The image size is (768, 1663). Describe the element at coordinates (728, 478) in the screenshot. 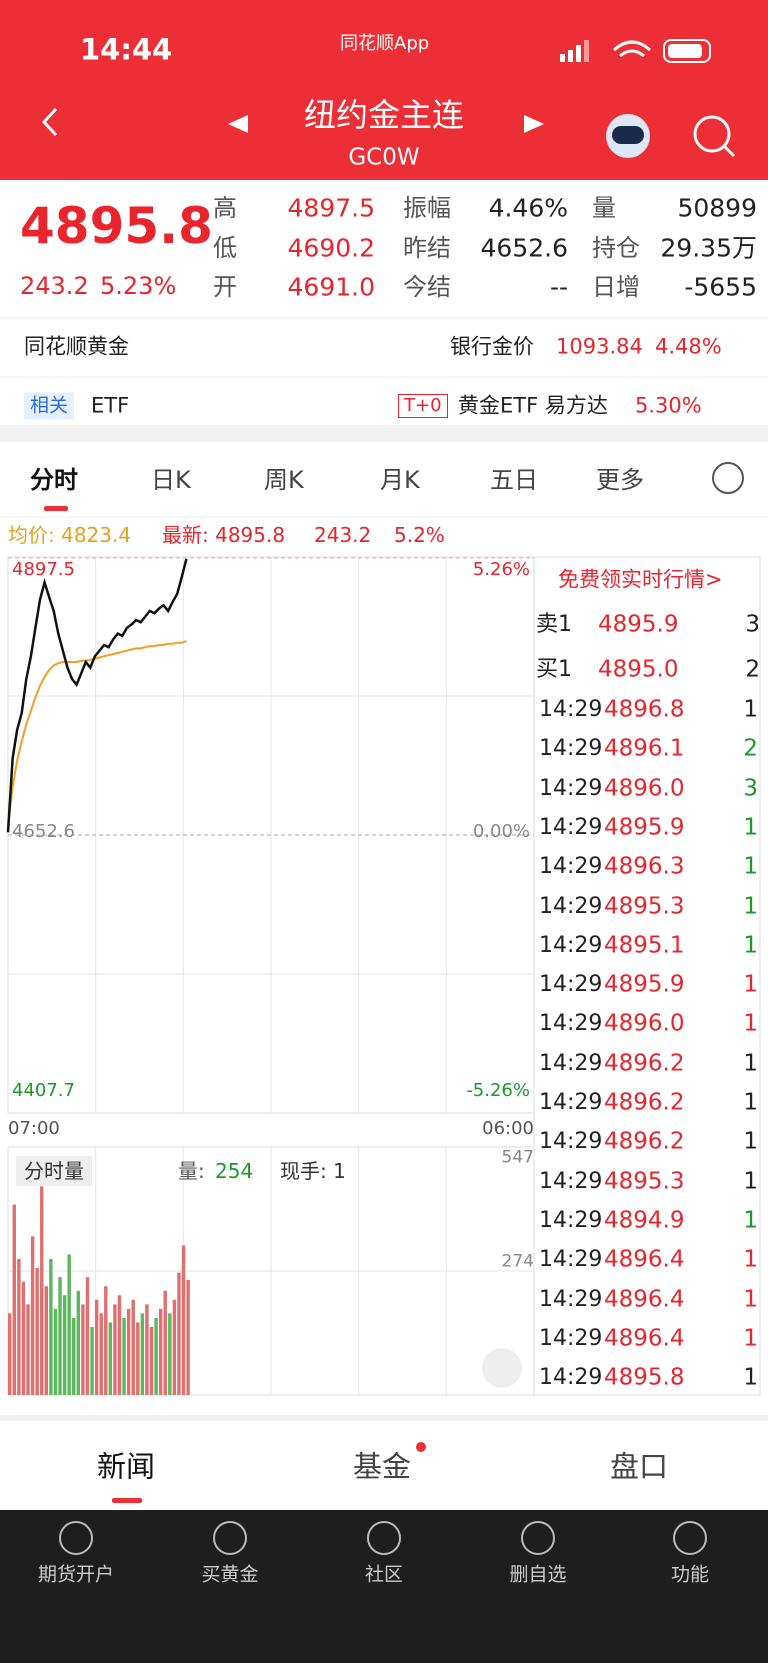

I see `settings-icon` at that location.